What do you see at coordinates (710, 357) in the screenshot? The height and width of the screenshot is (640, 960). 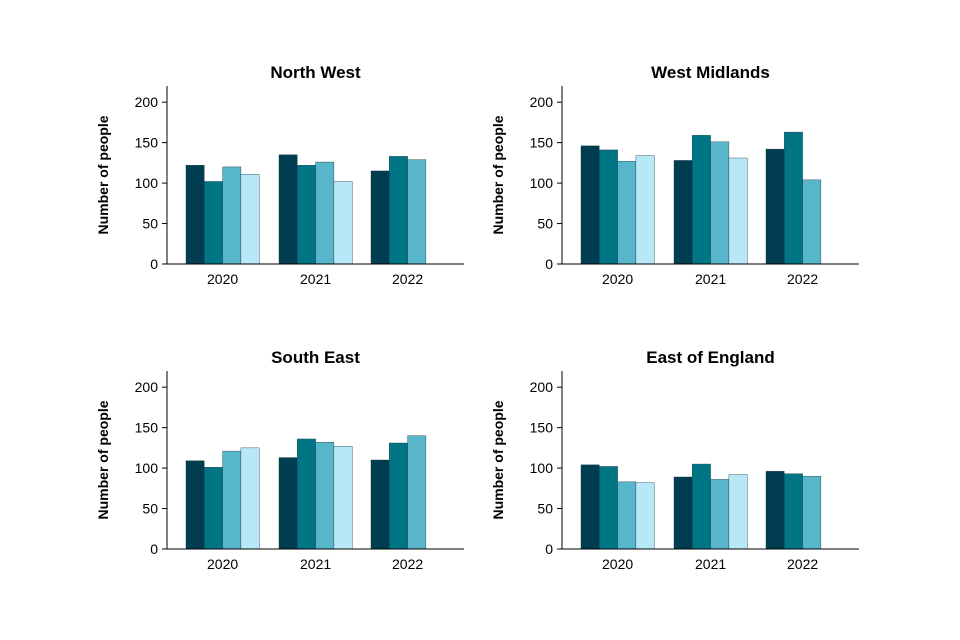 I see `chart-title: East of England` at bounding box center [710, 357].